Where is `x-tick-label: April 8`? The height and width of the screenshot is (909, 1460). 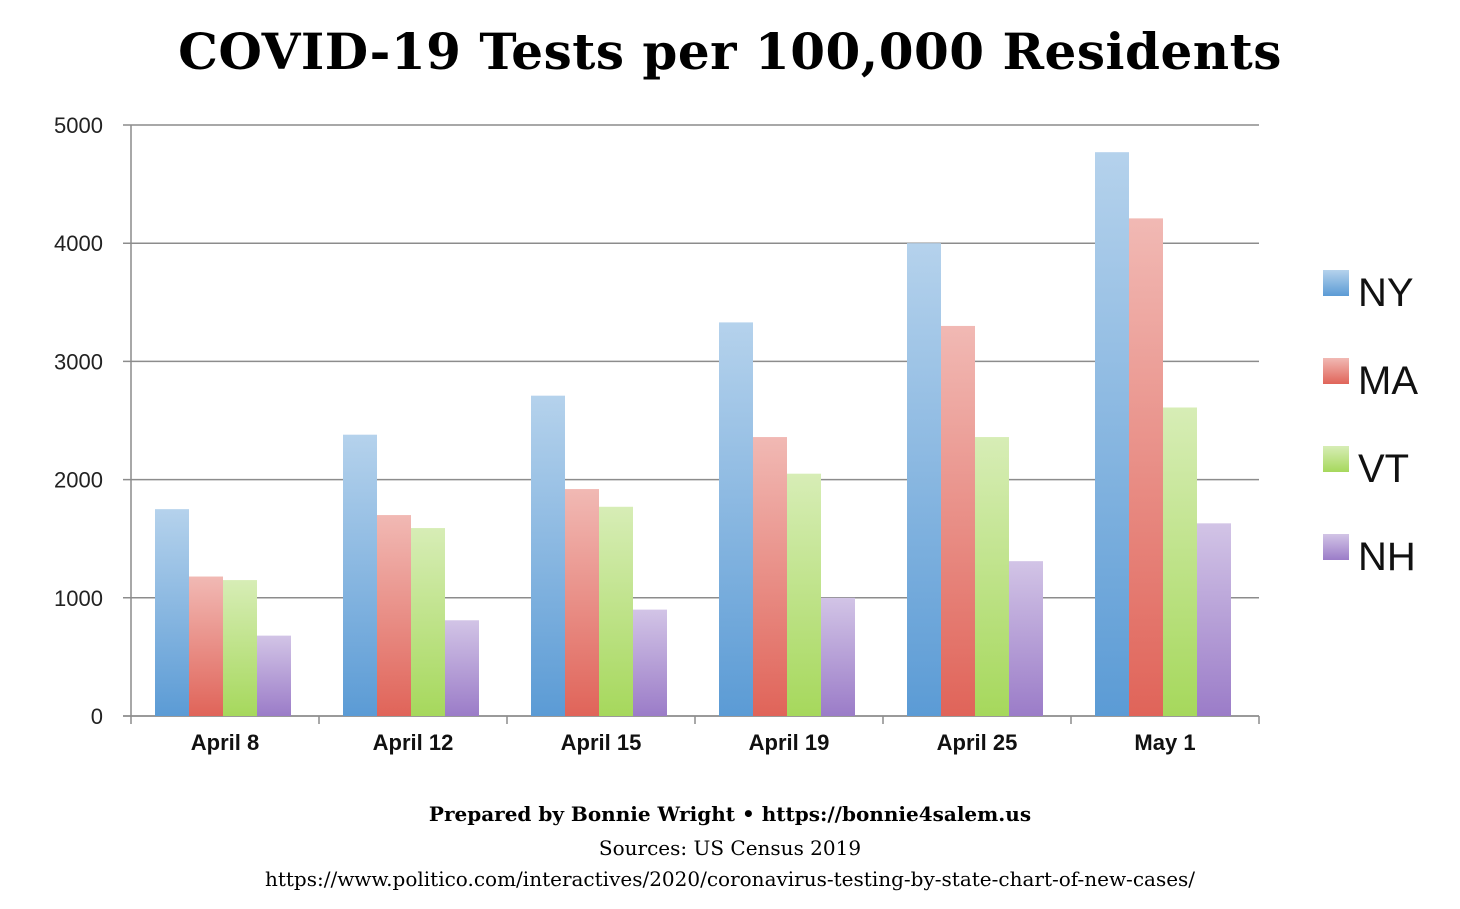 x-tick-label: April 8 is located at coordinates (225, 742).